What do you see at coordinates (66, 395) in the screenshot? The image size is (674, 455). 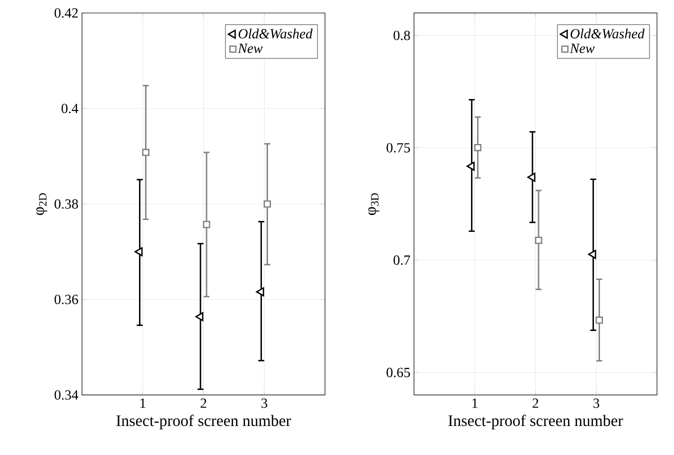 I see `y-tick-label: 0.34` at bounding box center [66, 395].